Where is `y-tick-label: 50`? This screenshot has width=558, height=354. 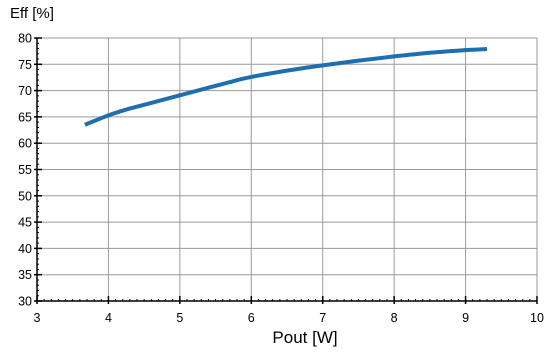
y-tick-label: 50 is located at coordinates (25, 196).